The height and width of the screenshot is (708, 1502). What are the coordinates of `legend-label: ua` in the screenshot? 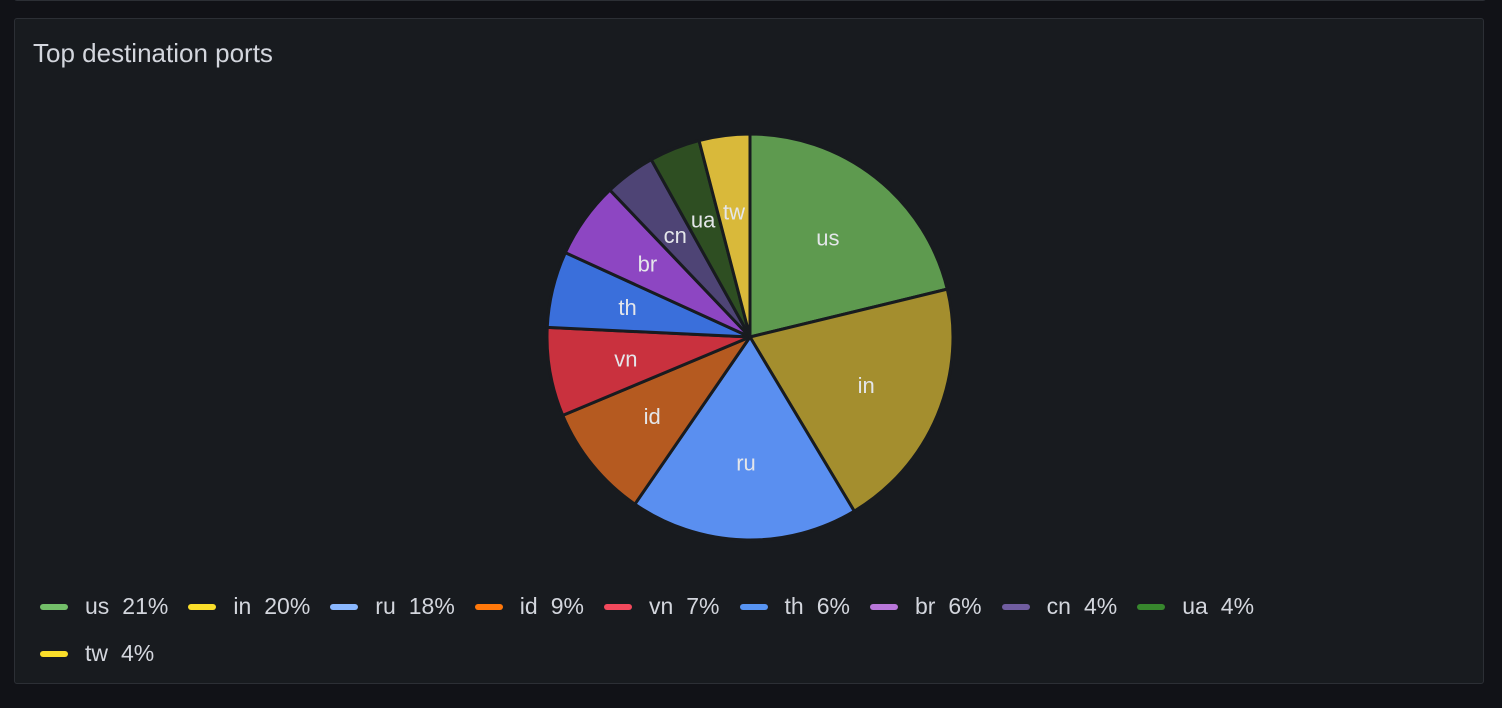 It's located at (1195, 606).